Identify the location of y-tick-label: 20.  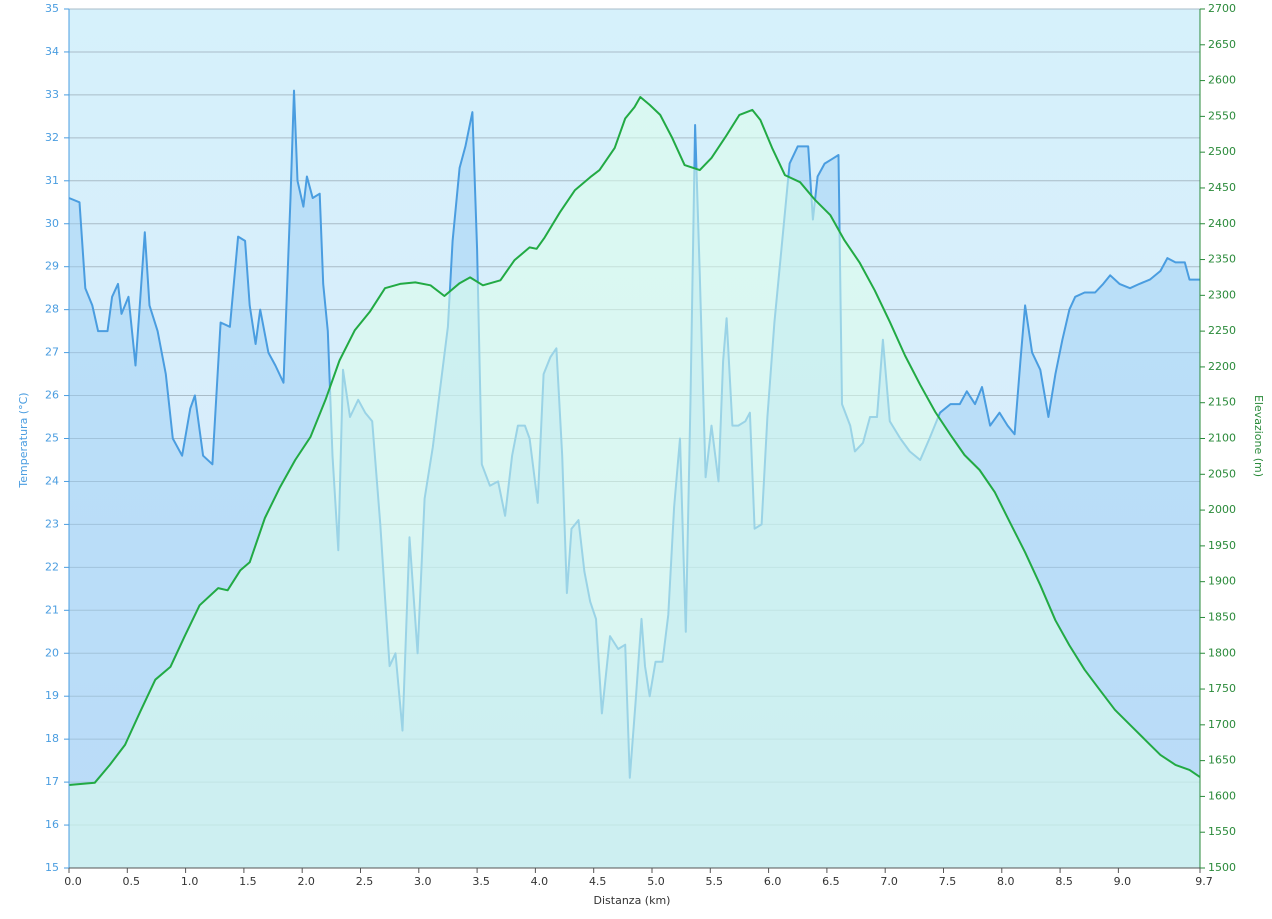
(52, 652).